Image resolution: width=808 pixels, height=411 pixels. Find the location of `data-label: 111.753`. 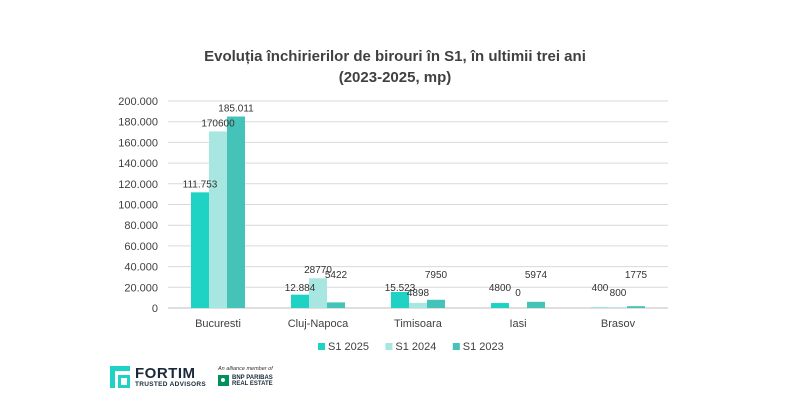

data-label: 111.753 is located at coordinates (200, 184).